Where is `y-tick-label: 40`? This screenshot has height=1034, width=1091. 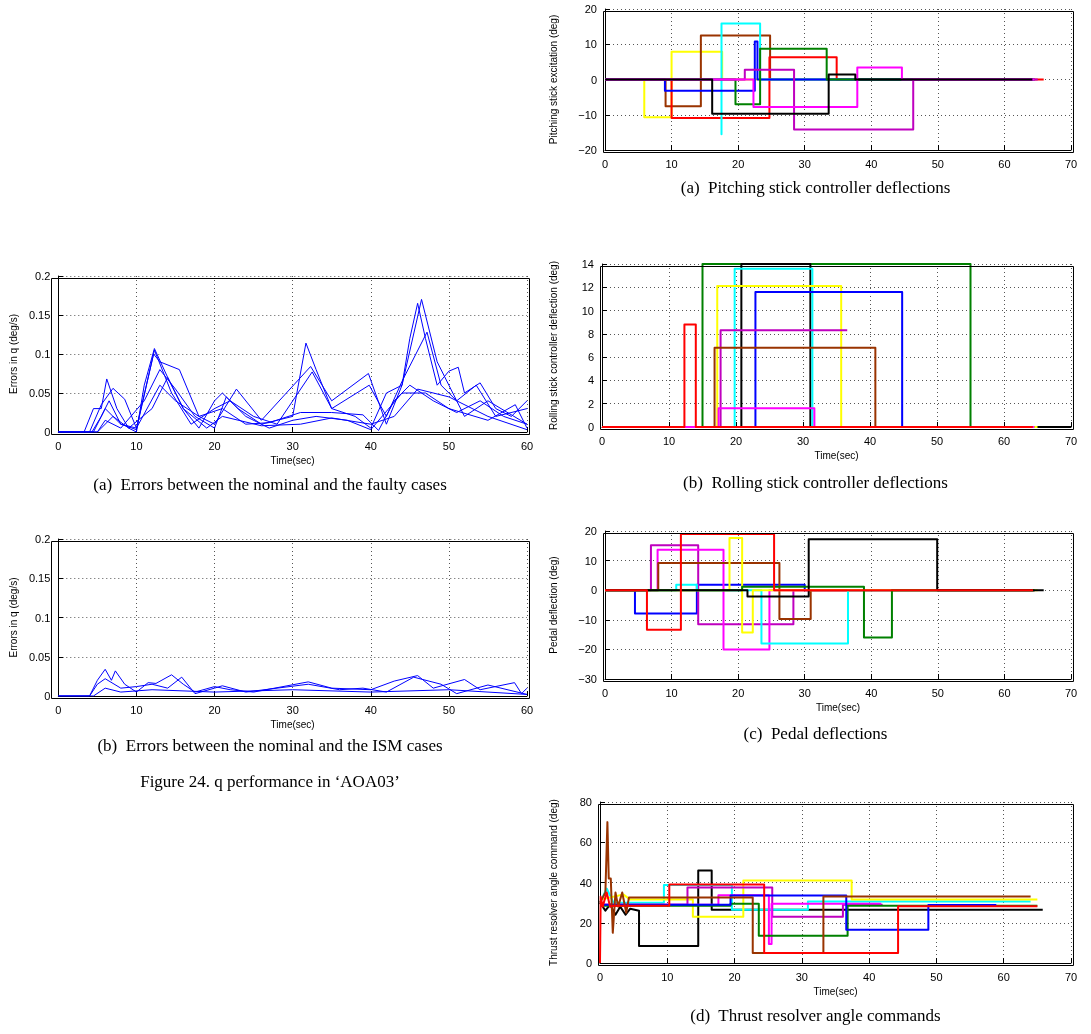 y-tick-label: 40 is located at coordinates (585, 882).